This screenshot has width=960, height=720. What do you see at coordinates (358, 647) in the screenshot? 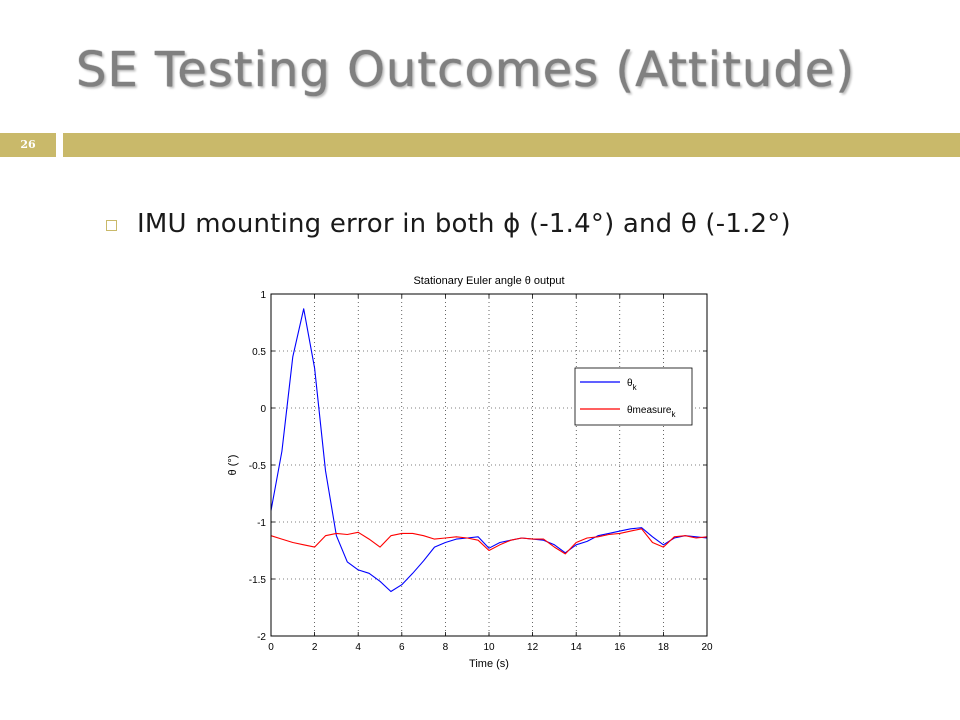
I see `x-tick-label: 4` at bounding box center [358, 647].